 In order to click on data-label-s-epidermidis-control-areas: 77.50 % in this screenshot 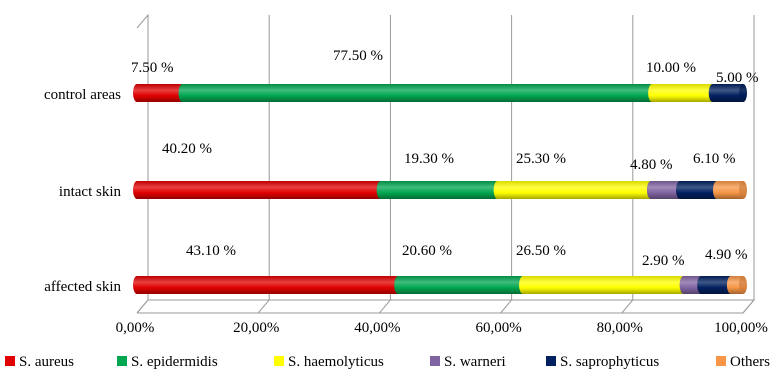, I will do `click(358, 56)`.